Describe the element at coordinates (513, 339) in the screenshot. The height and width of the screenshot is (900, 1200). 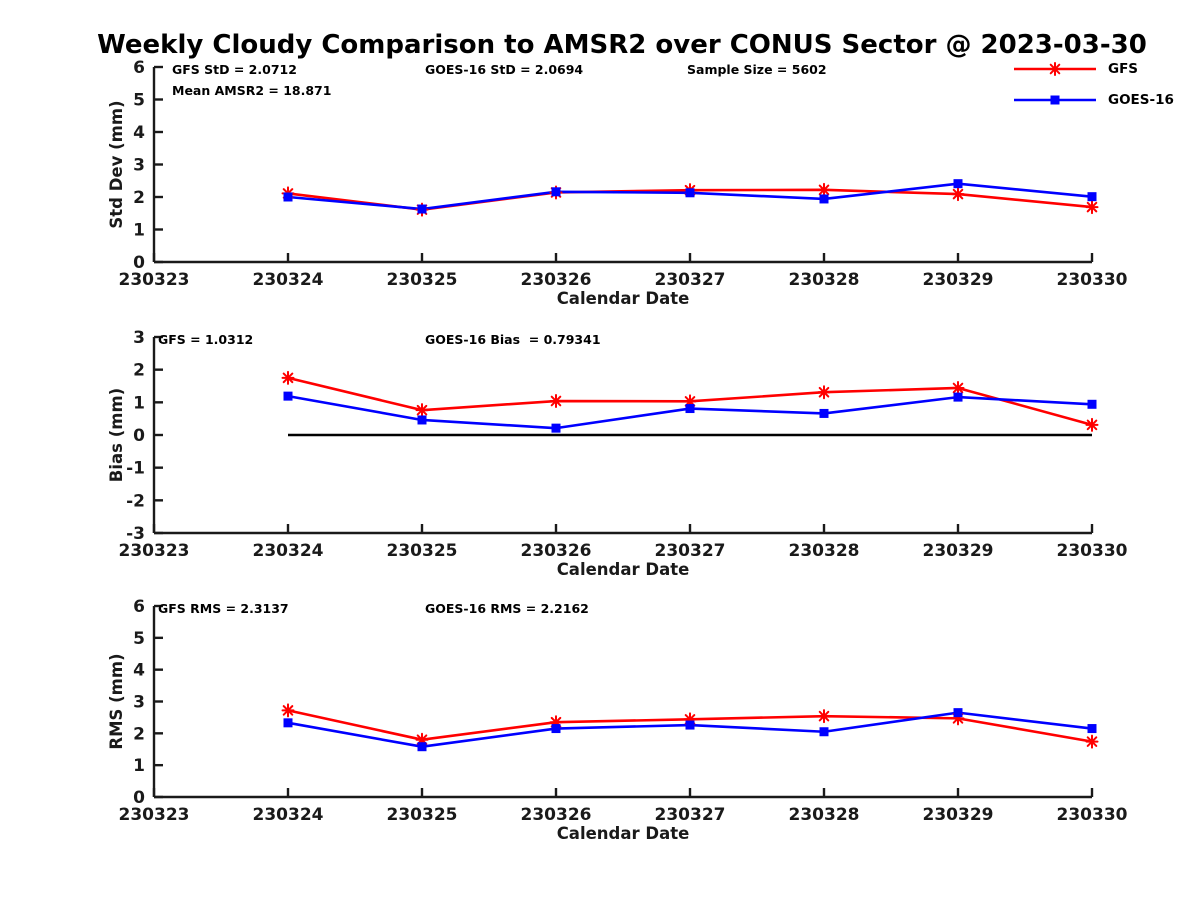
I see `stat-annotation: GOES-16 Bias = 0.79341` at that location.